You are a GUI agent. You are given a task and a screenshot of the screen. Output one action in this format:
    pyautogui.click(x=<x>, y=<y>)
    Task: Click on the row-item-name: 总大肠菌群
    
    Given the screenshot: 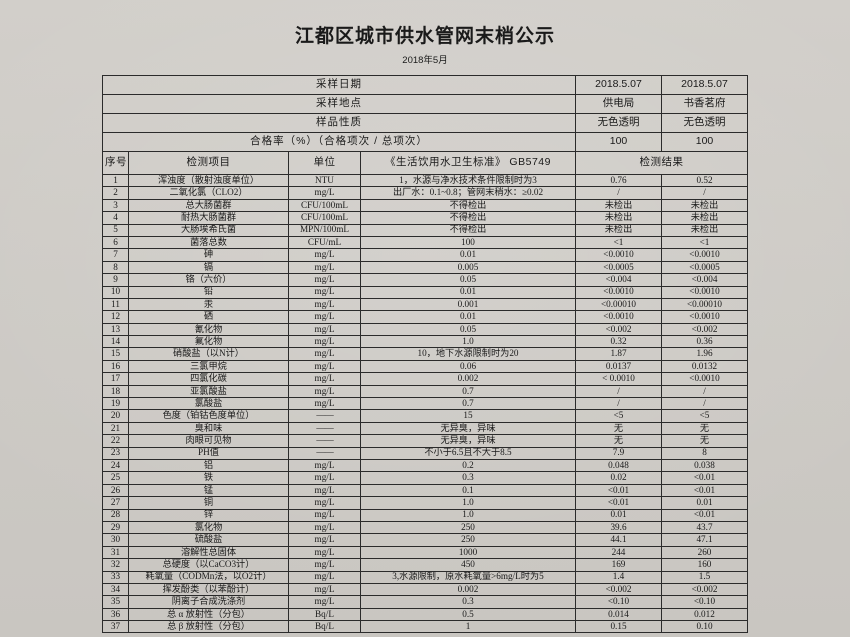 What is the action you would take?
    pyautogui.click(x=208, y=205)
    